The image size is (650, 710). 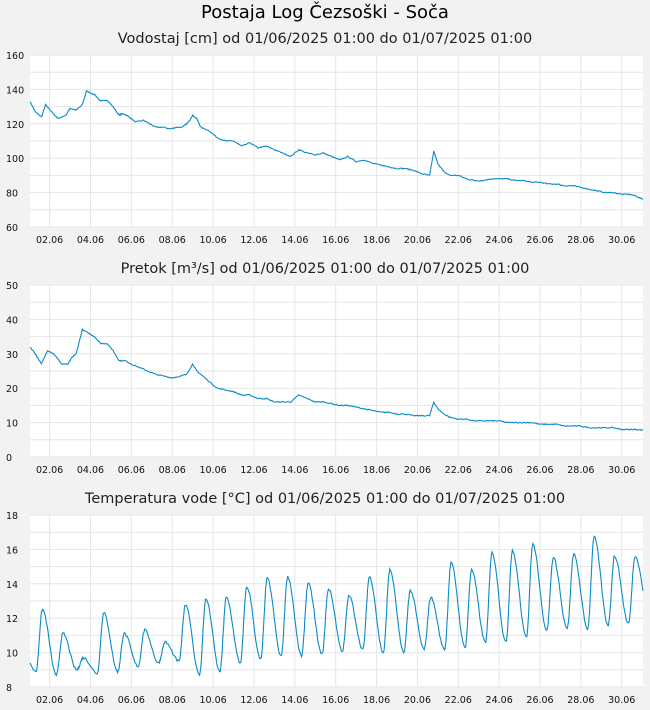 I want to click on y-tick-label: 8, so click(x=9, y=688).